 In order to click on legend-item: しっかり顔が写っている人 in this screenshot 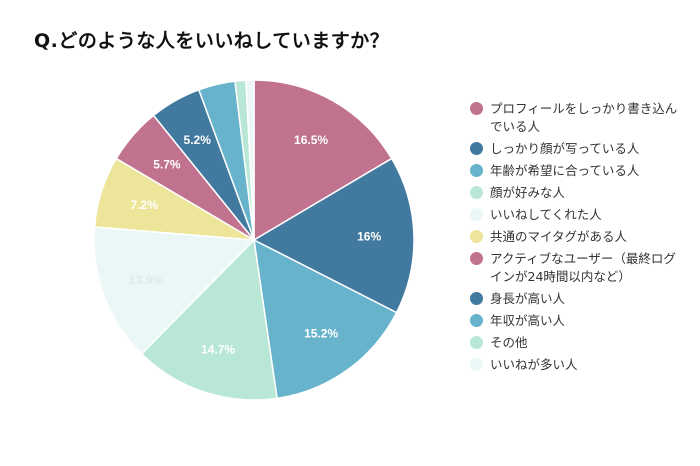, I will do `click(575, 149)`.